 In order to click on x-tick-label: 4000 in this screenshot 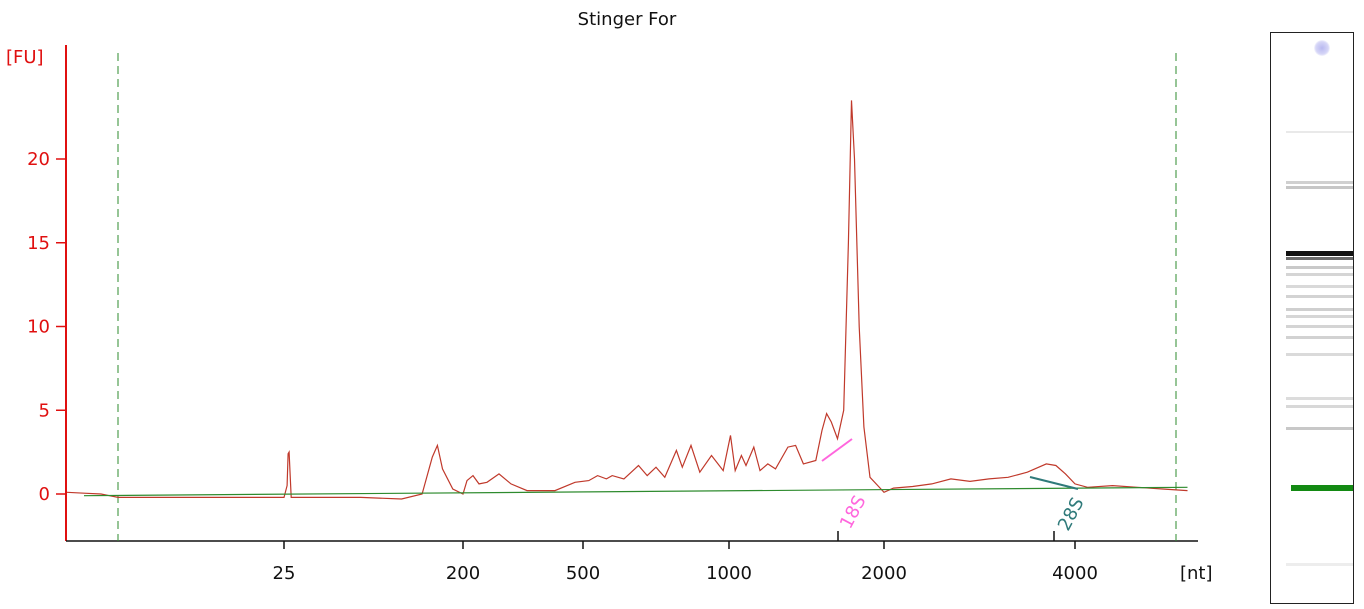, I will do `click(1075, 573)`.